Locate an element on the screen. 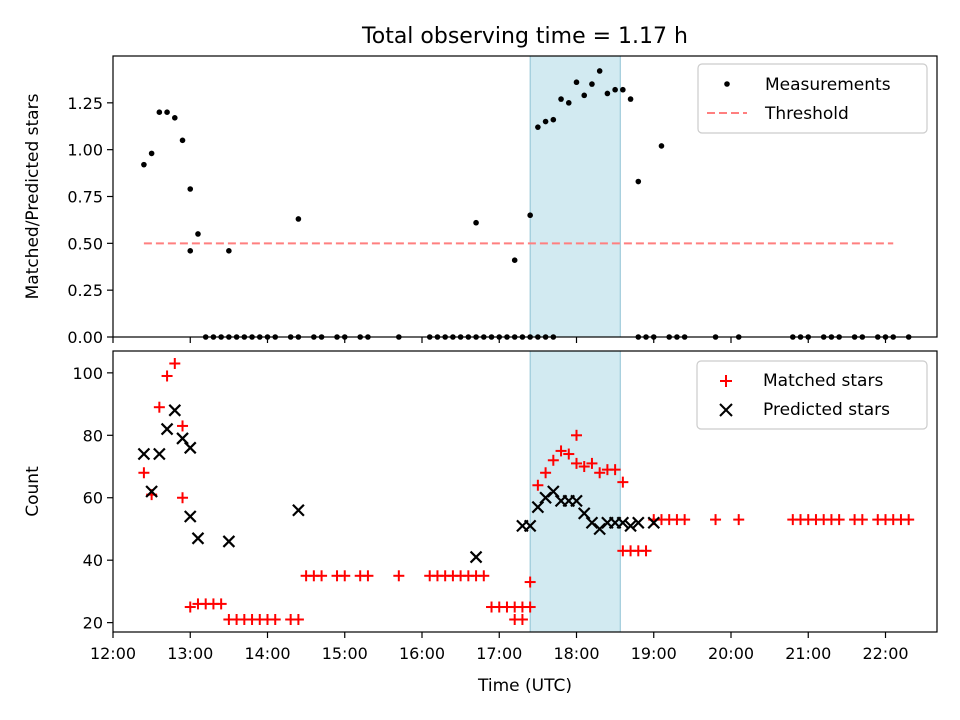 The width and height of the screenshot is (960, 720). x-tick-label: 17:00 is located at coordinates (499, 653).